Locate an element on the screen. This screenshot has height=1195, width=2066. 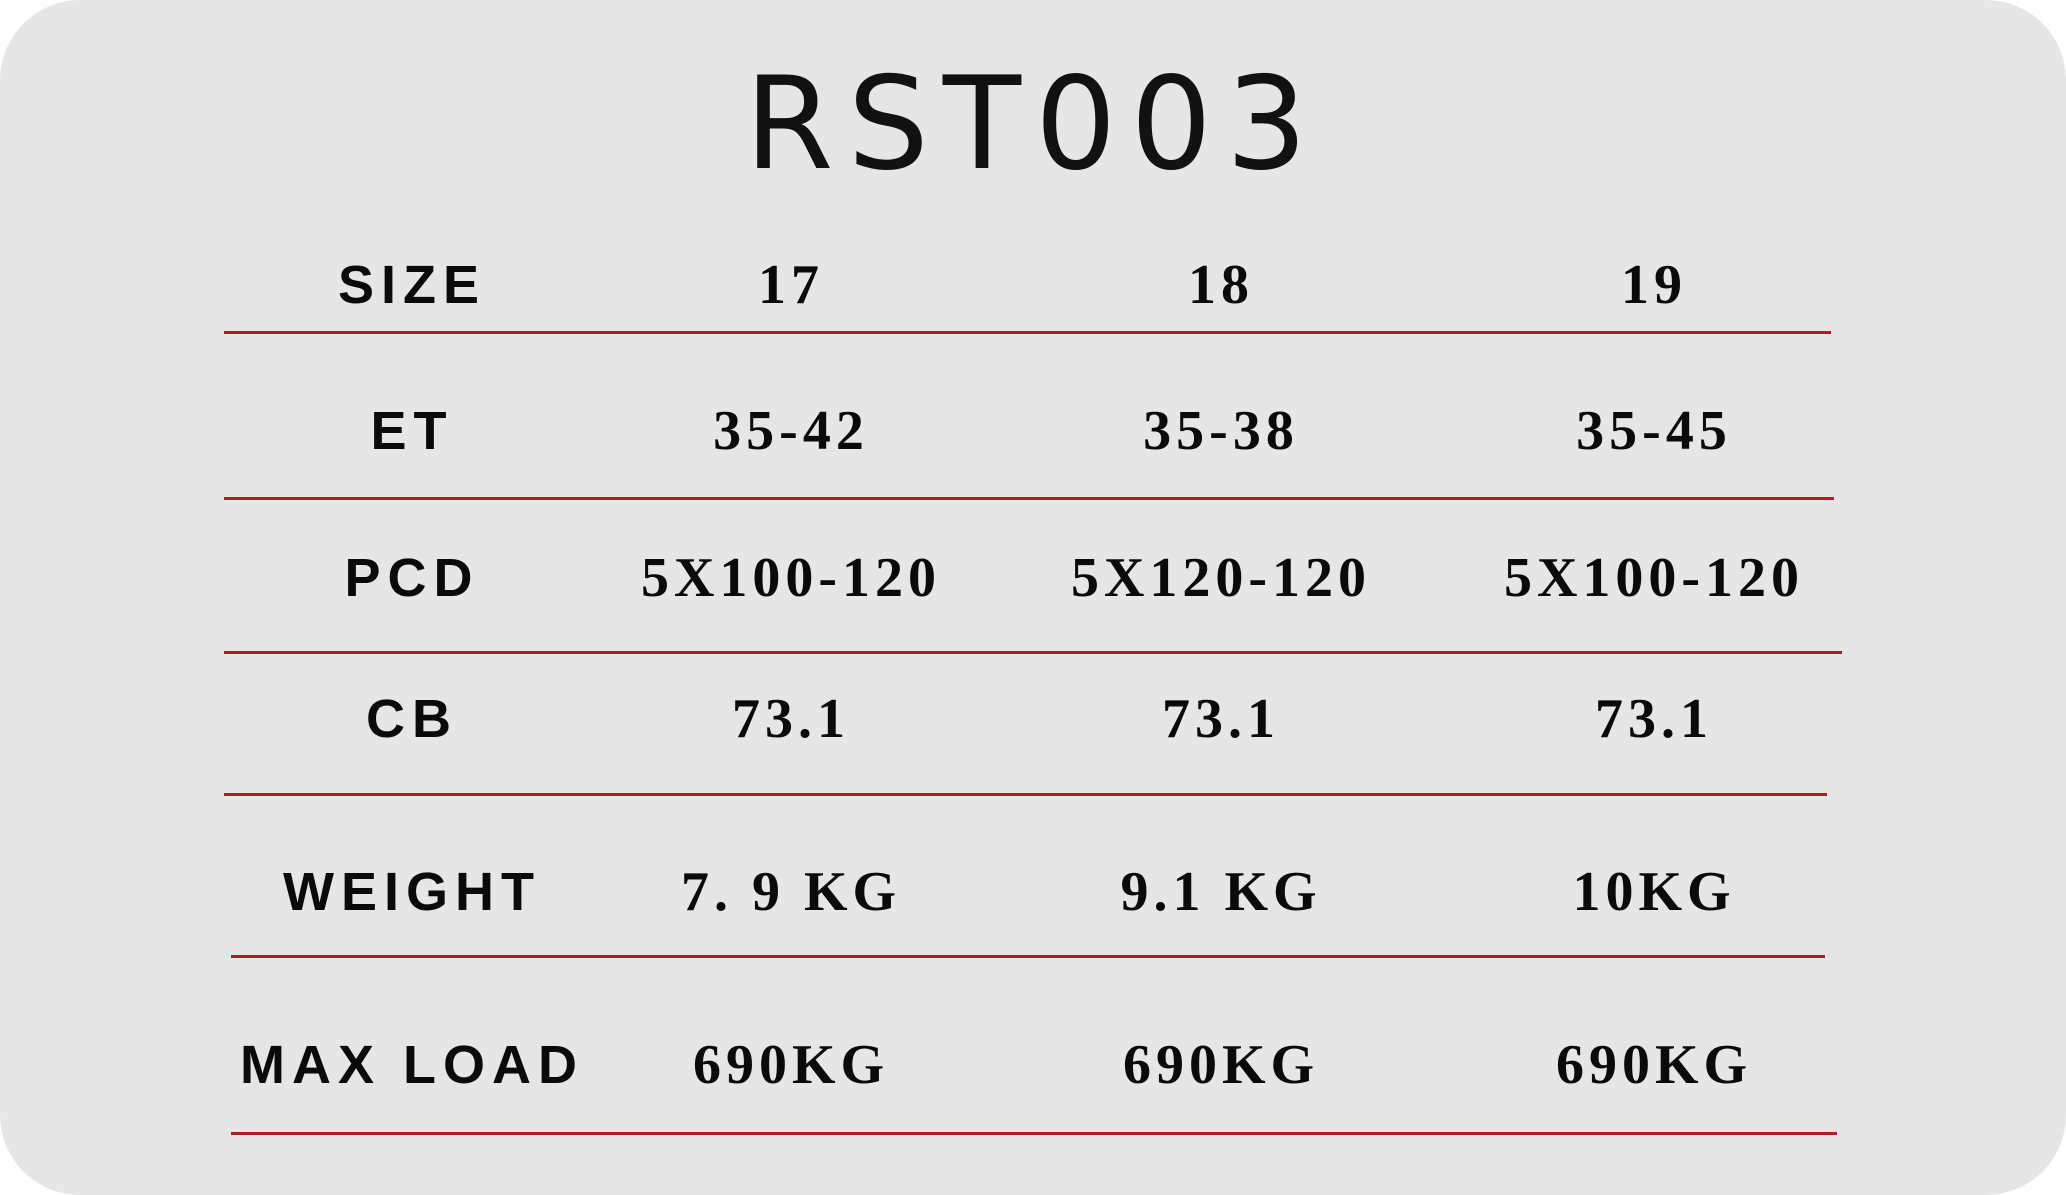
value-cell-size: 18 is located at coordinates (1221, 285).